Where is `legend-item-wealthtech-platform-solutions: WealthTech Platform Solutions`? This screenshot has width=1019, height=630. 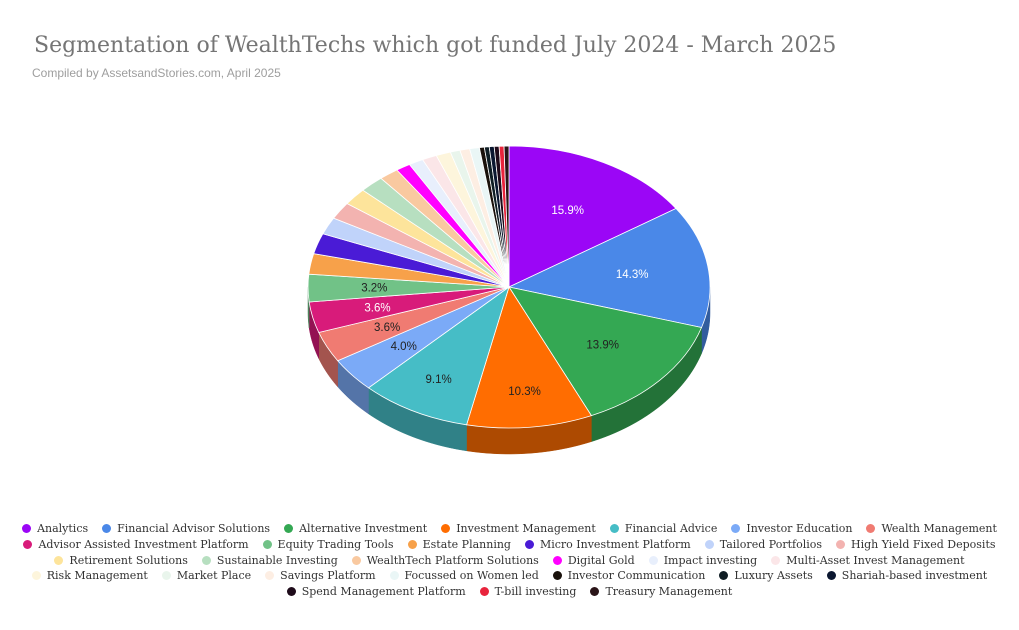 legend-item-wealthtech-platform-solutions: WealthTech Platform Solutions is located at coordinates (445, 560).